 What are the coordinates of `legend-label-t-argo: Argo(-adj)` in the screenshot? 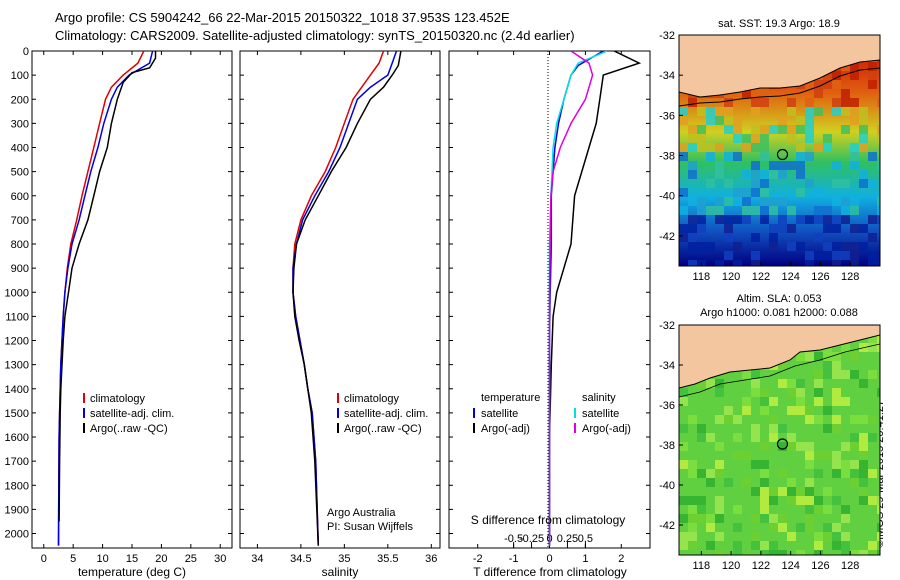 It's located at (505, 429).